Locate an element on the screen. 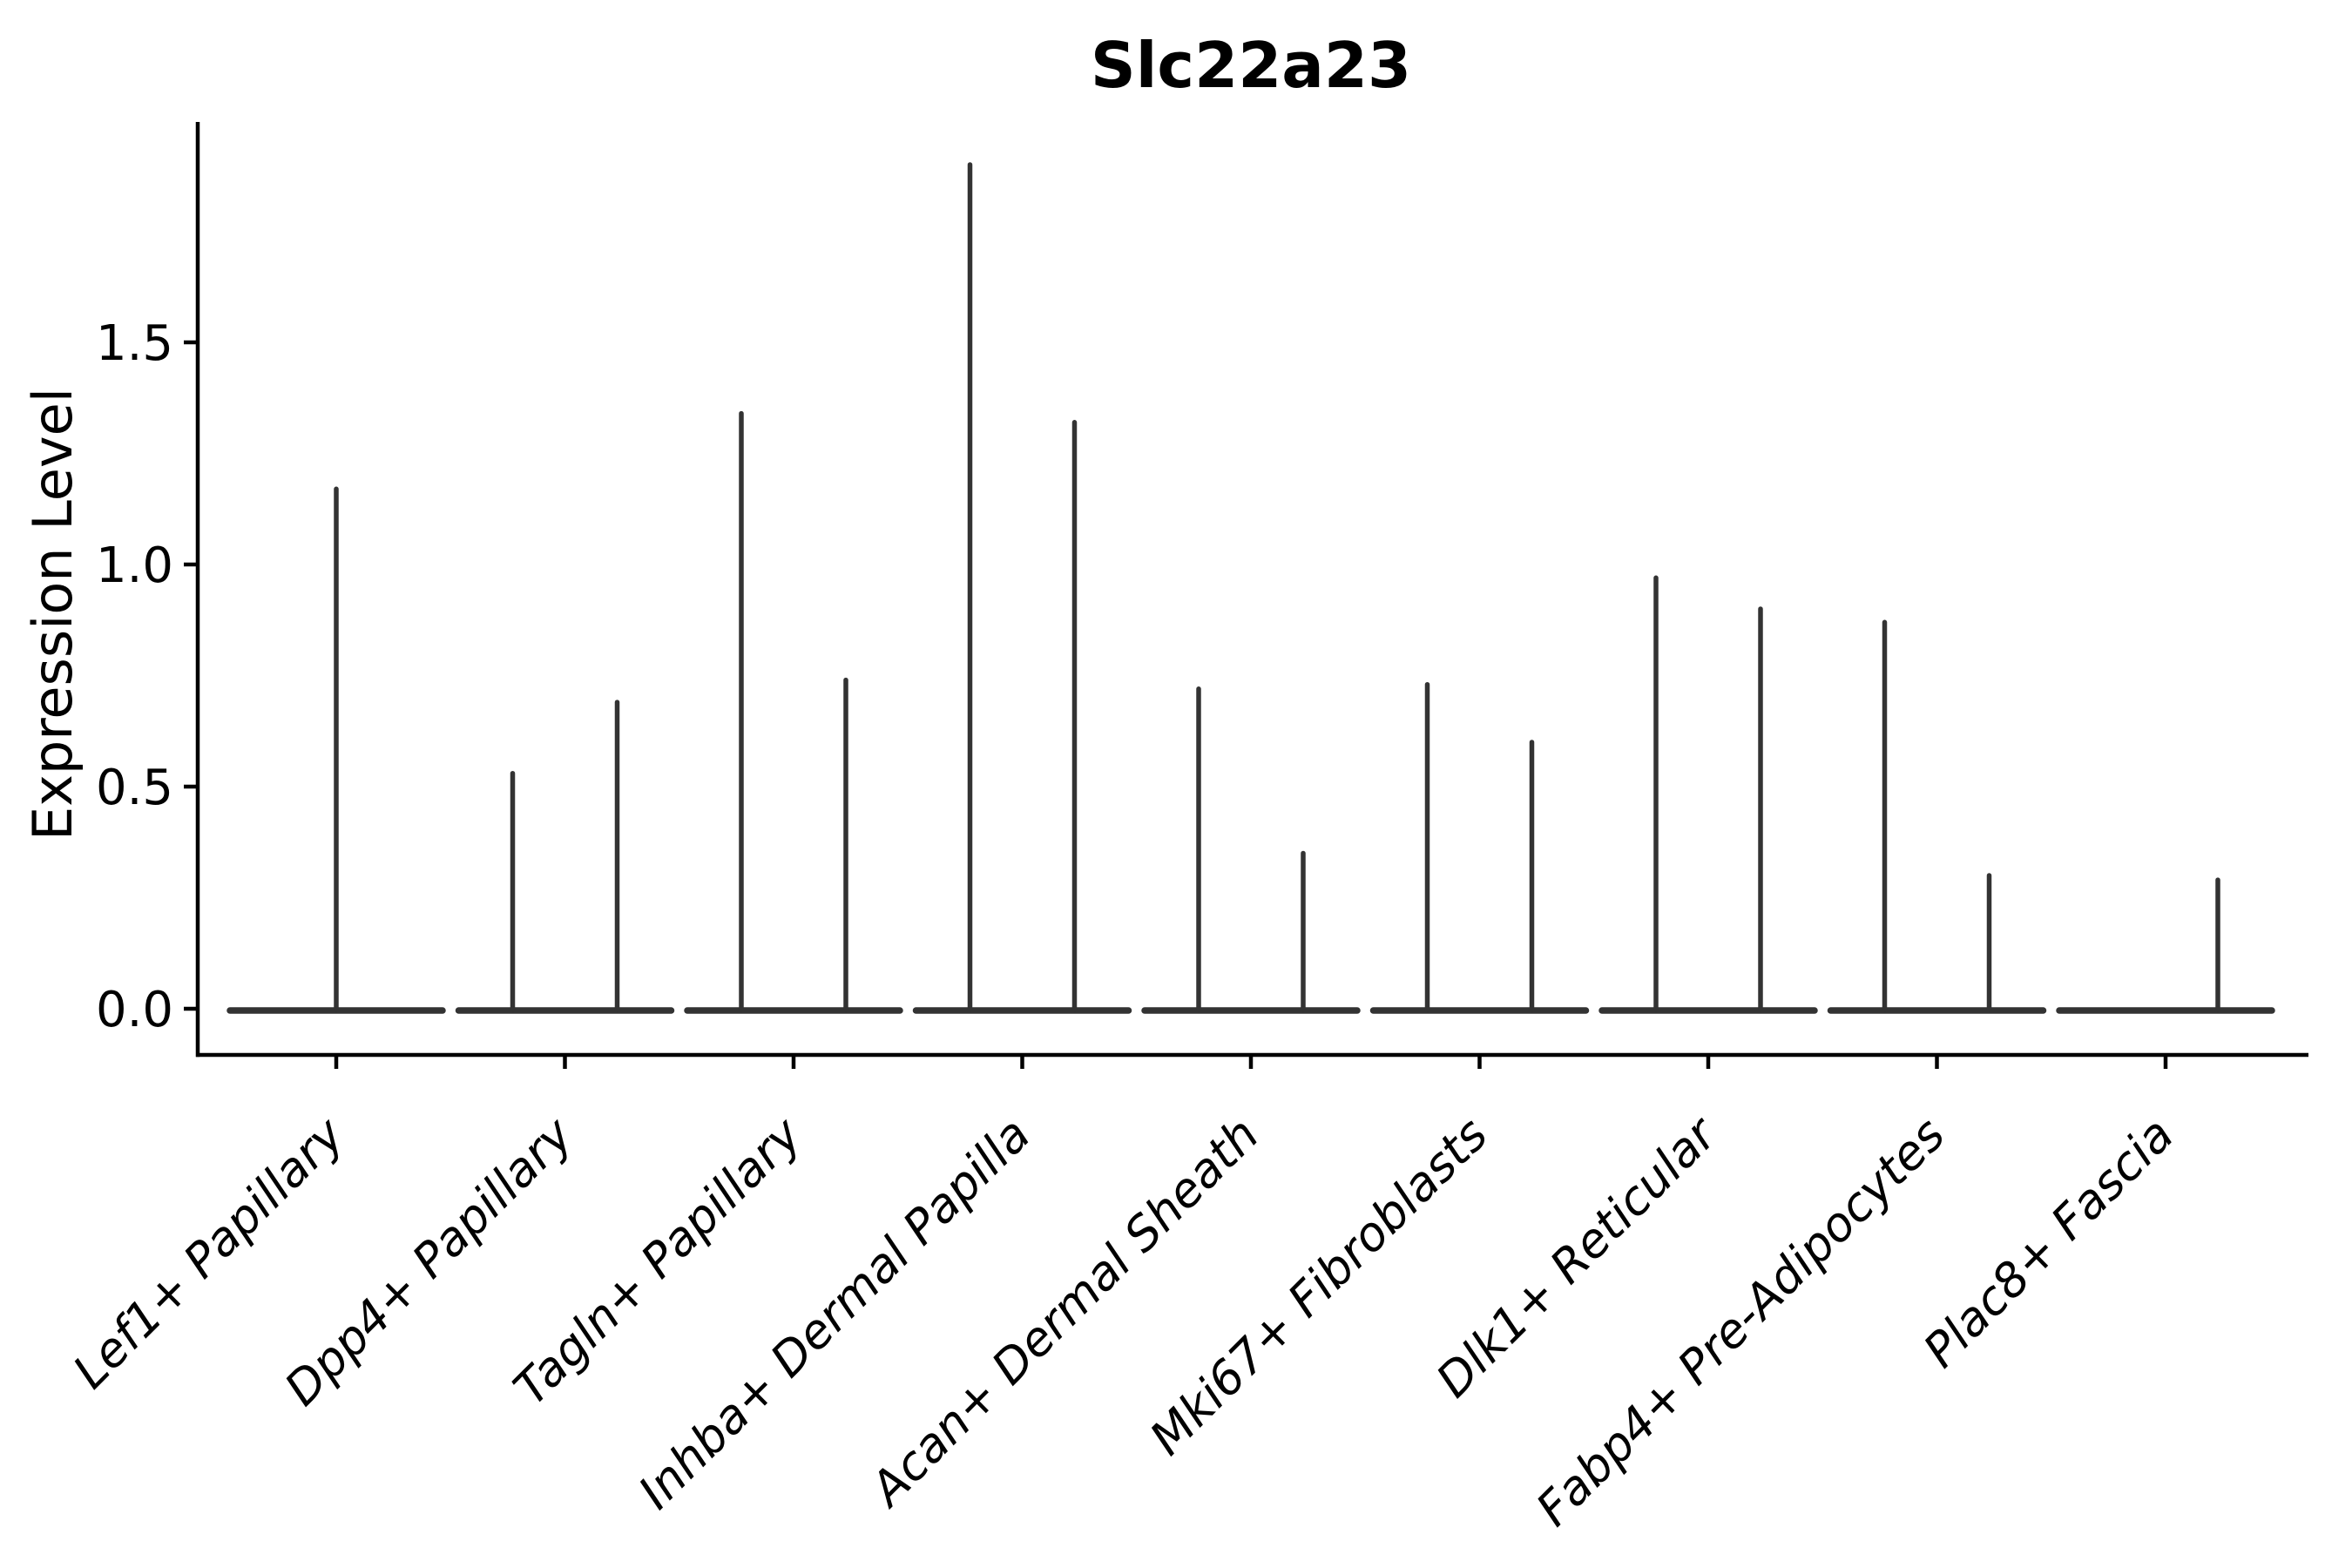 The image size is (2352, 1568). x-tick-label-5: Acan+ Dermal Sheath is located at coordinates (1063, 1312).